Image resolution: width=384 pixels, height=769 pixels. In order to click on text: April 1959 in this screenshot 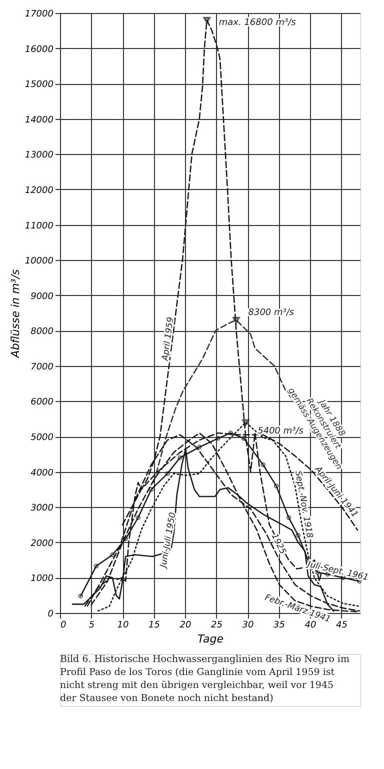, I will do `click(168, 339)`.